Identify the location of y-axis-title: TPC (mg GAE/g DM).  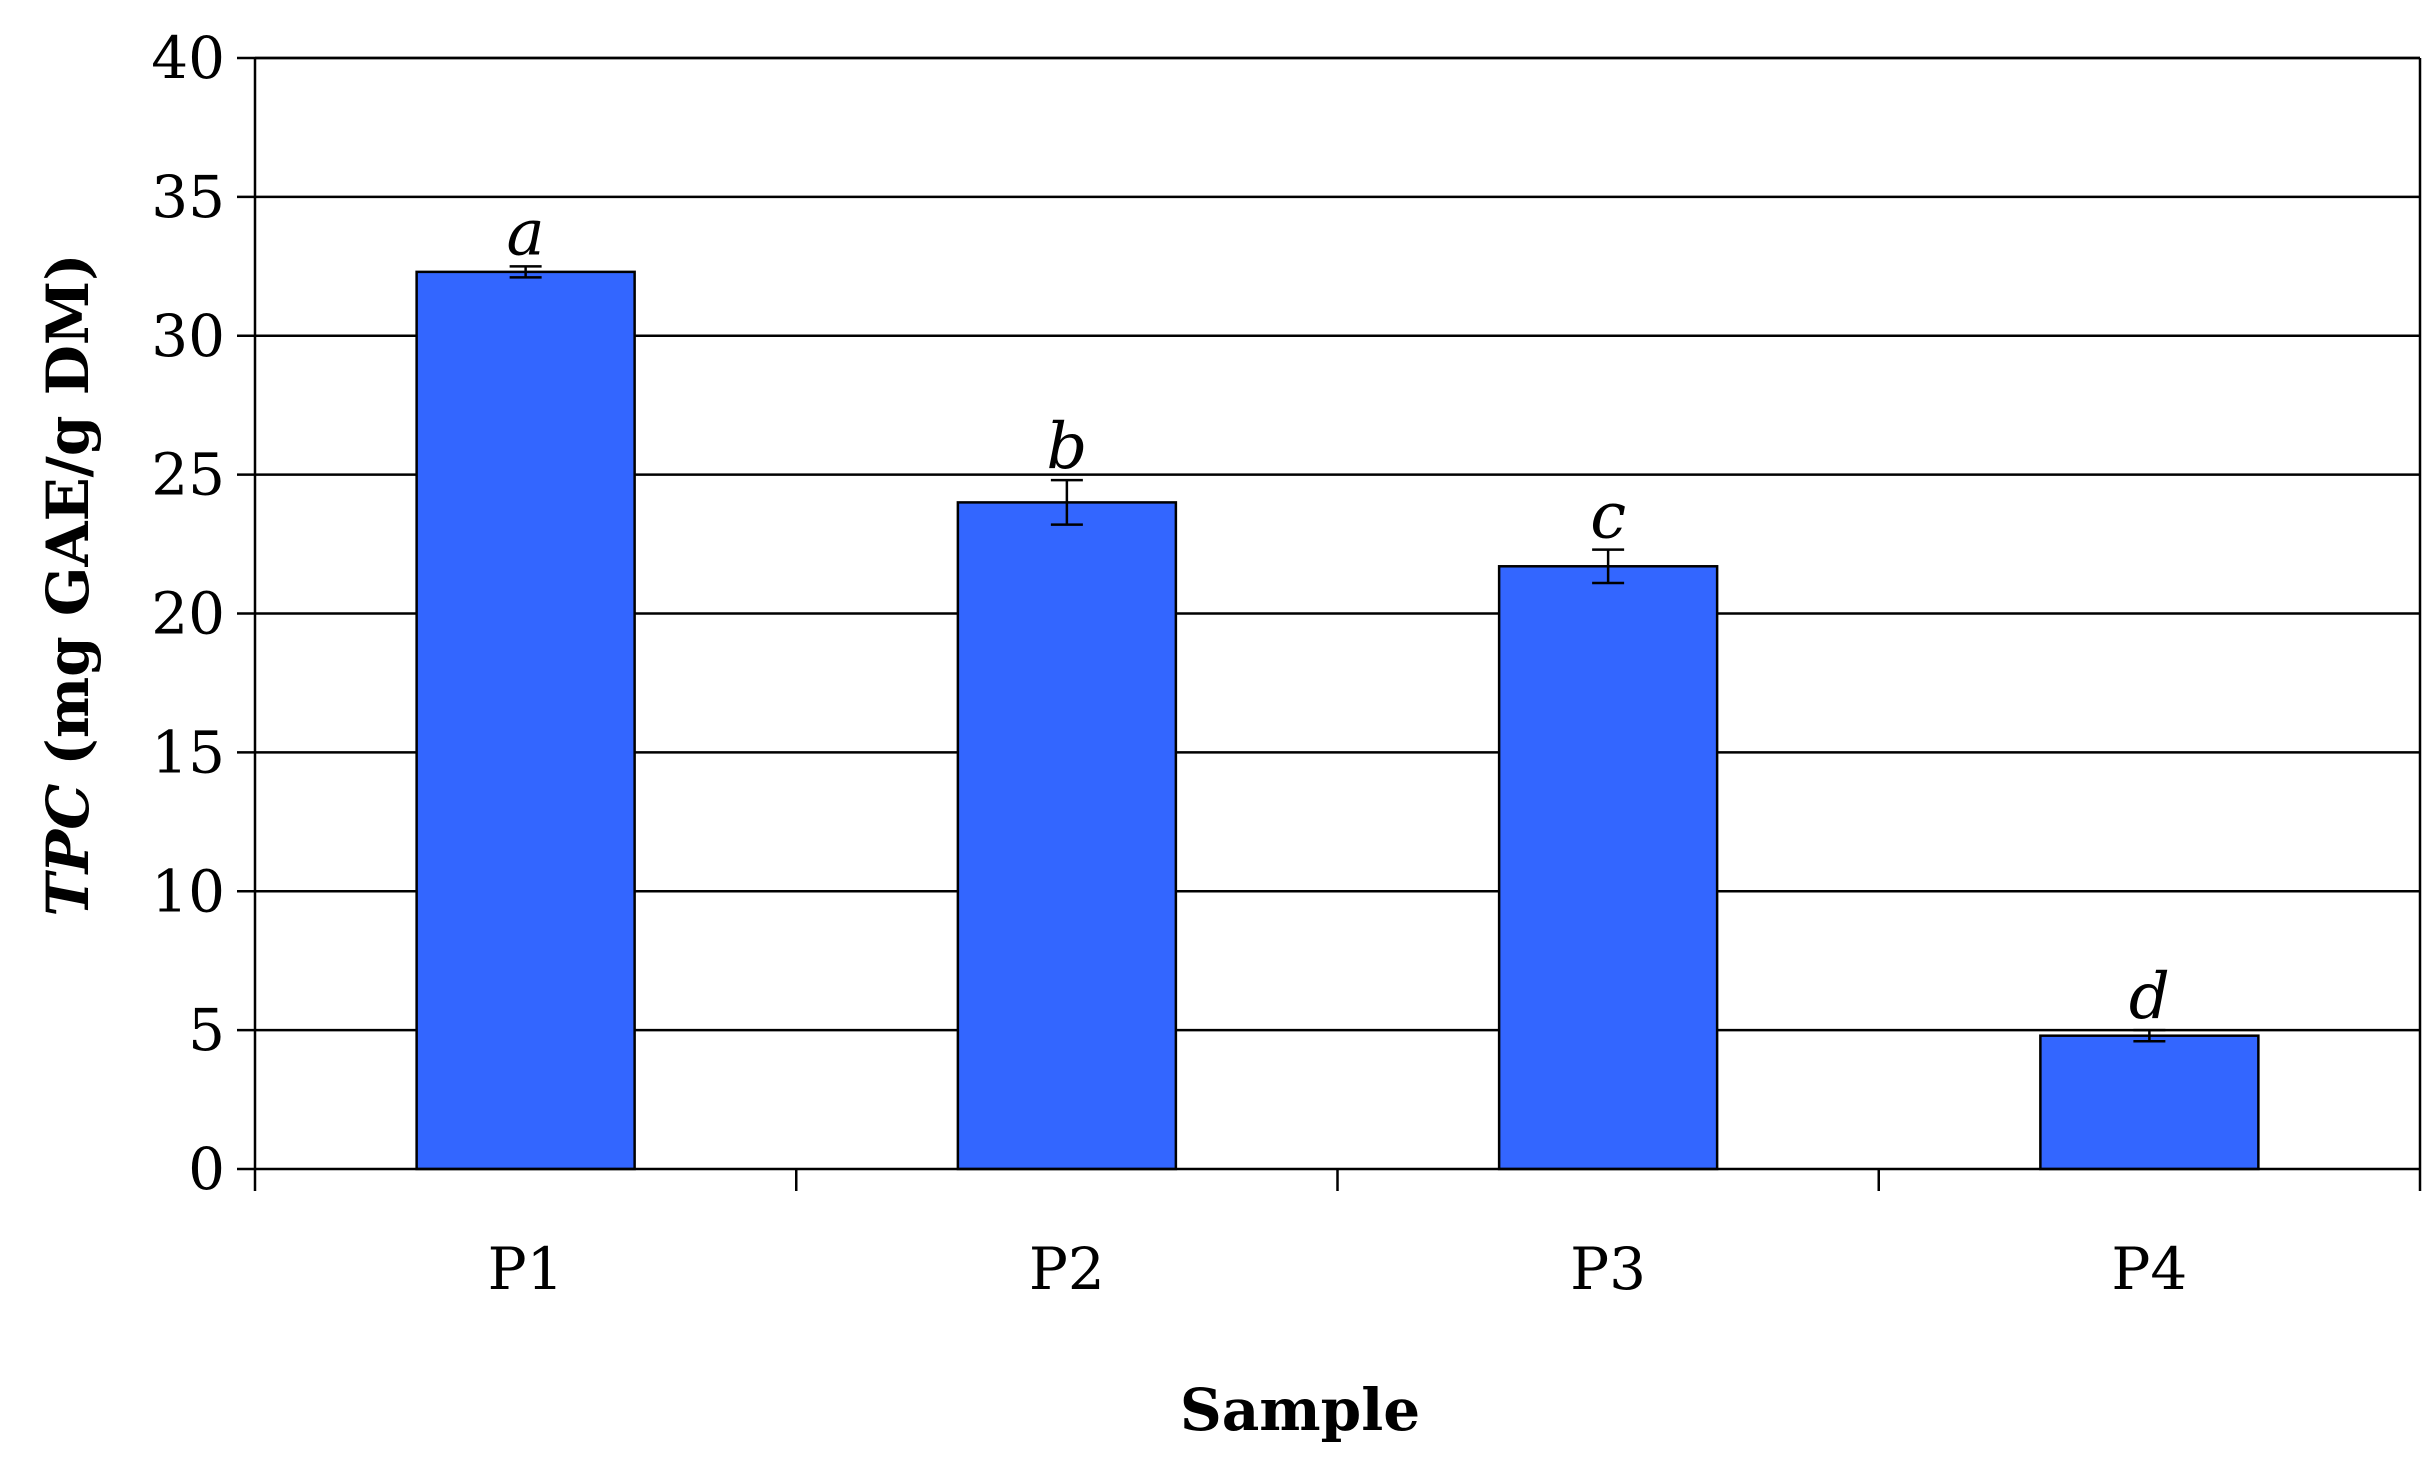
(68, 584).